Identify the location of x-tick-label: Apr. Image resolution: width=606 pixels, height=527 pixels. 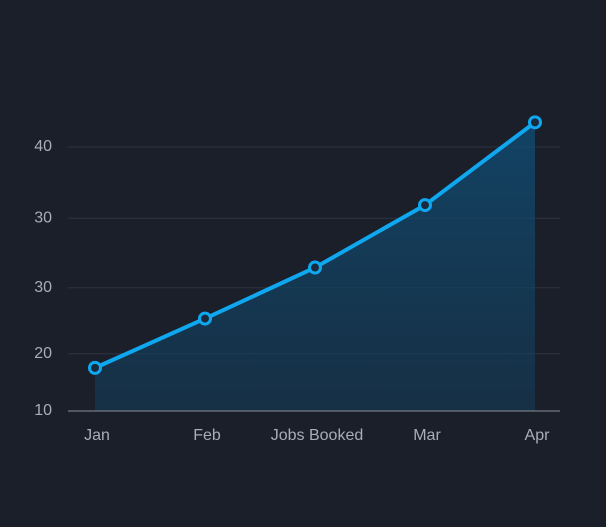
(538, 435).